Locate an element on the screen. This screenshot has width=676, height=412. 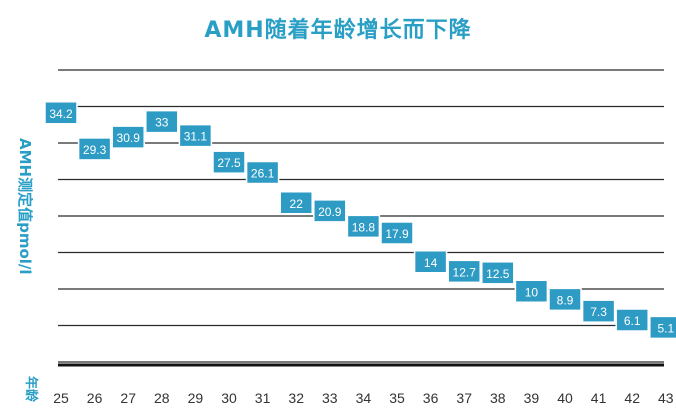
x-tick-label: 33 is located at coordinates (330, 398).